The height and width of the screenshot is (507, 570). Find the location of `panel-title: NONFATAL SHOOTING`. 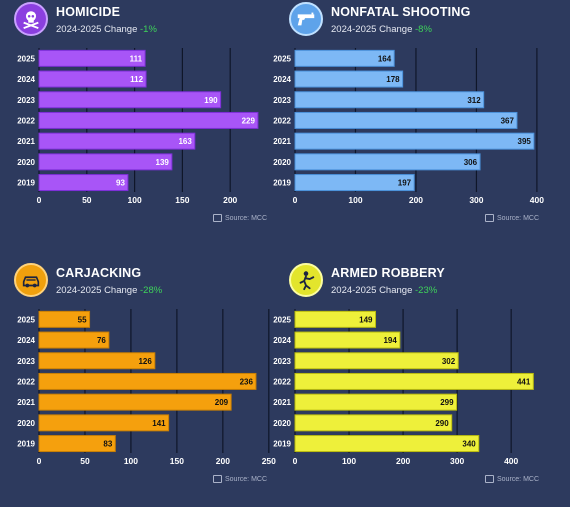

panel-title: NONFATAL SHOOTING is located at coordinates (401, 12).